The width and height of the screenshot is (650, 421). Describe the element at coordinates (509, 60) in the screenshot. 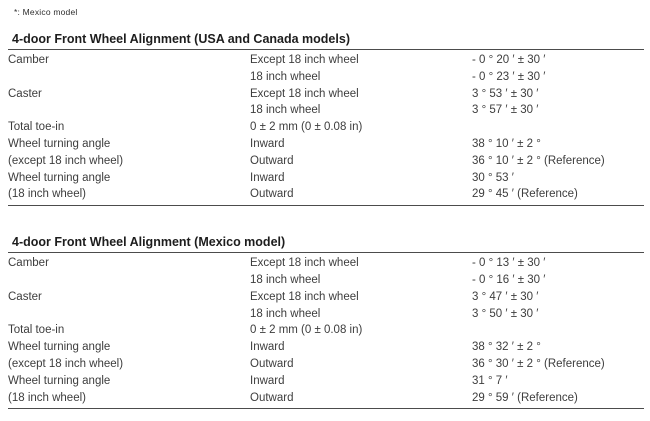

I see `value-cell: - 0 ° 20 ′ ± 30 ′` at that location.